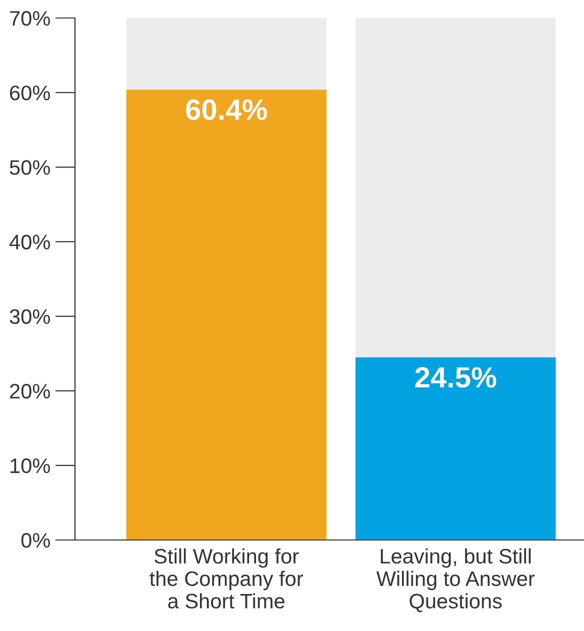 The width and height of the screenshot is (584, 631). What do you see at coordinates (226, 109) in the screenshot?
I see `data-label: 60.4%` at bounding box center [226, 109].